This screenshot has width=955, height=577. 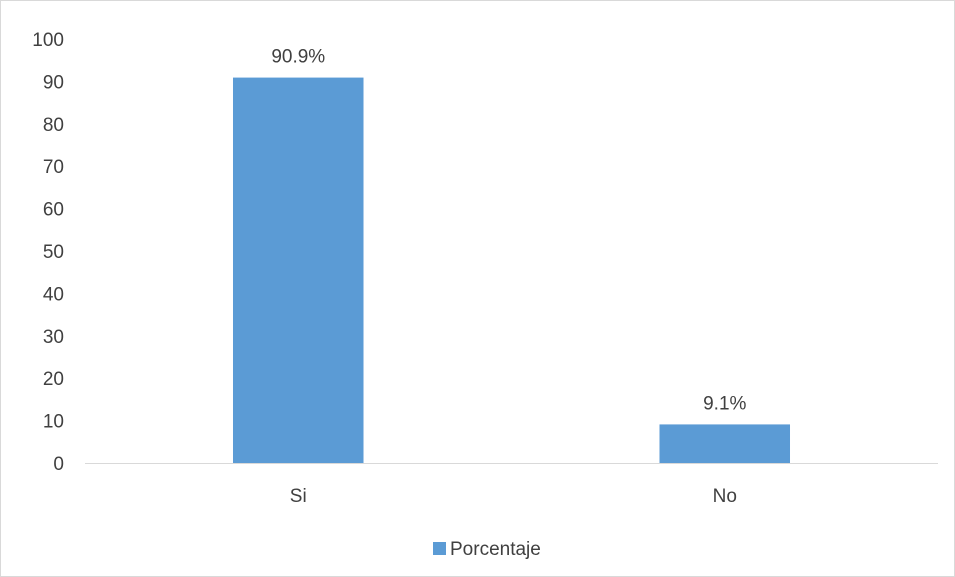 What do you see at coordinates (298, 270) in the screenshot?
I see `bar-si` at bounding box center [298, 270].